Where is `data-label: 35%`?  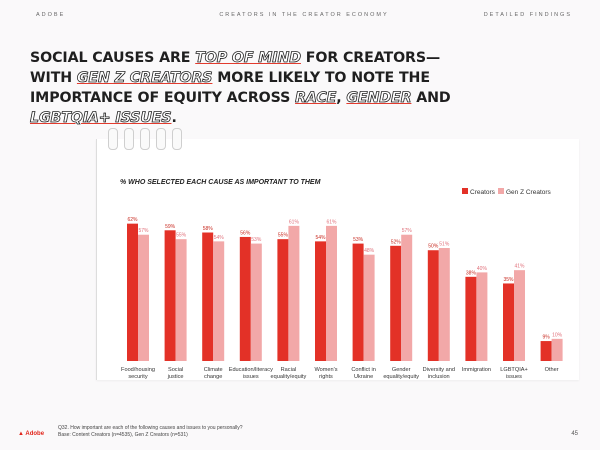 data-label: 35% is located at coordinates (508, 280).